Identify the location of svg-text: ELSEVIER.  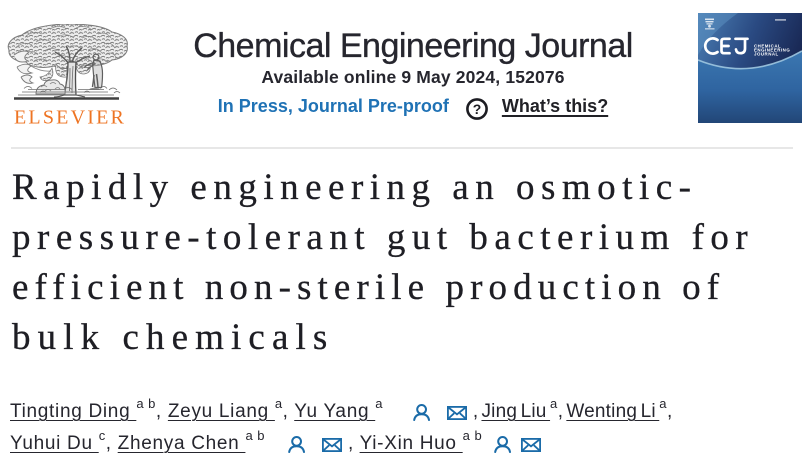
(70, 117).